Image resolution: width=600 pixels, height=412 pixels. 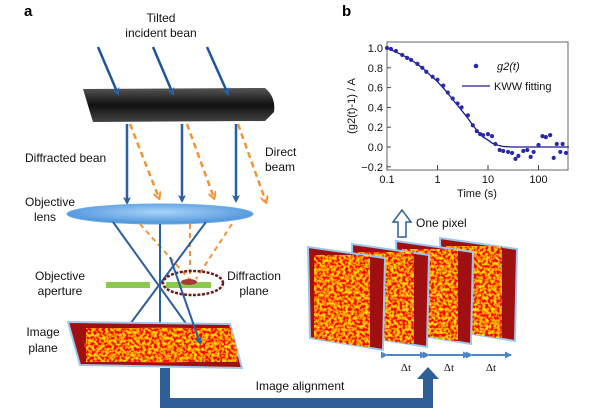 What do you see at coordinates (160, 214) in the screenshot?
I see `objective-lens` at bounding box center [160, 214].